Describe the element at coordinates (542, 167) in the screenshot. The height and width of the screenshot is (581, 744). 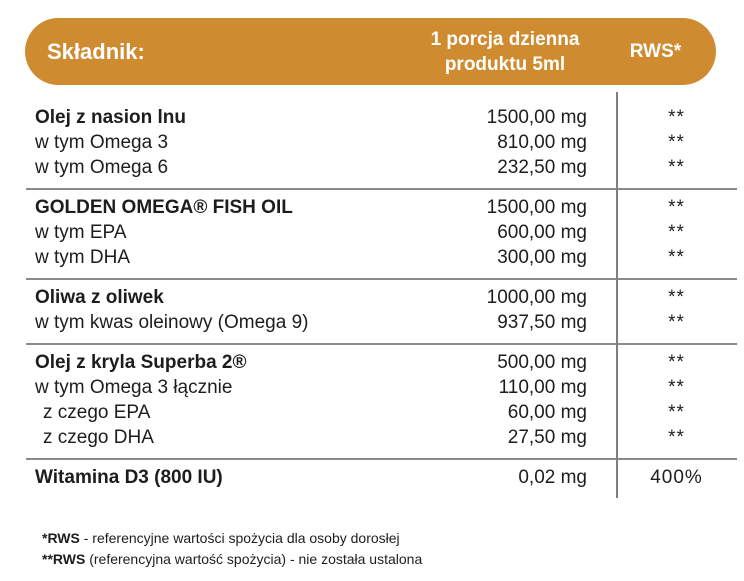
I see `ingredient-amount: 232,50 mg` at that location.